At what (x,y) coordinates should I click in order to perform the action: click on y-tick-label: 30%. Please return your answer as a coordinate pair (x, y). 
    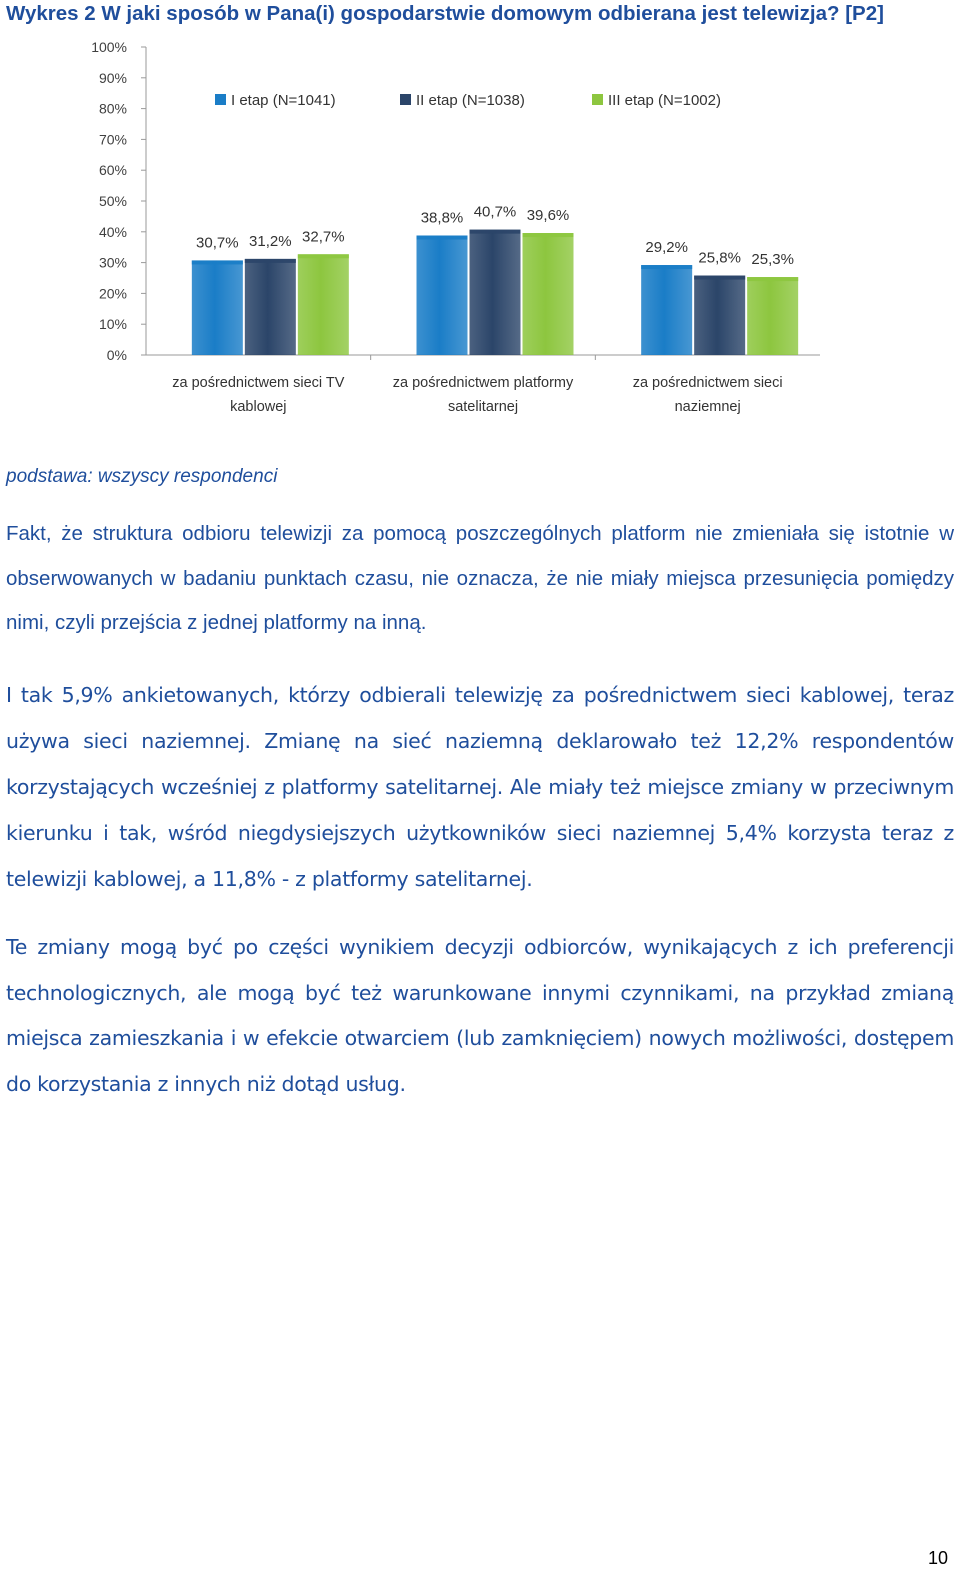
    Looking at the image, I should click on (113, 263).